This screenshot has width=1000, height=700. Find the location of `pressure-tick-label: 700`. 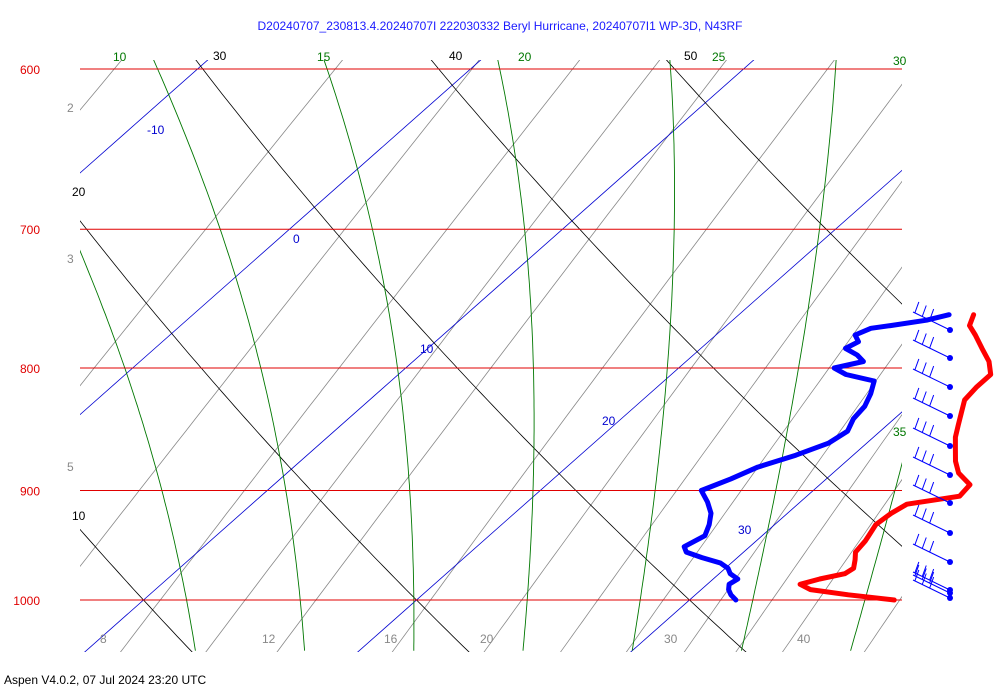

pressure-tick-label: 700 is located at coordinates (30, 230).